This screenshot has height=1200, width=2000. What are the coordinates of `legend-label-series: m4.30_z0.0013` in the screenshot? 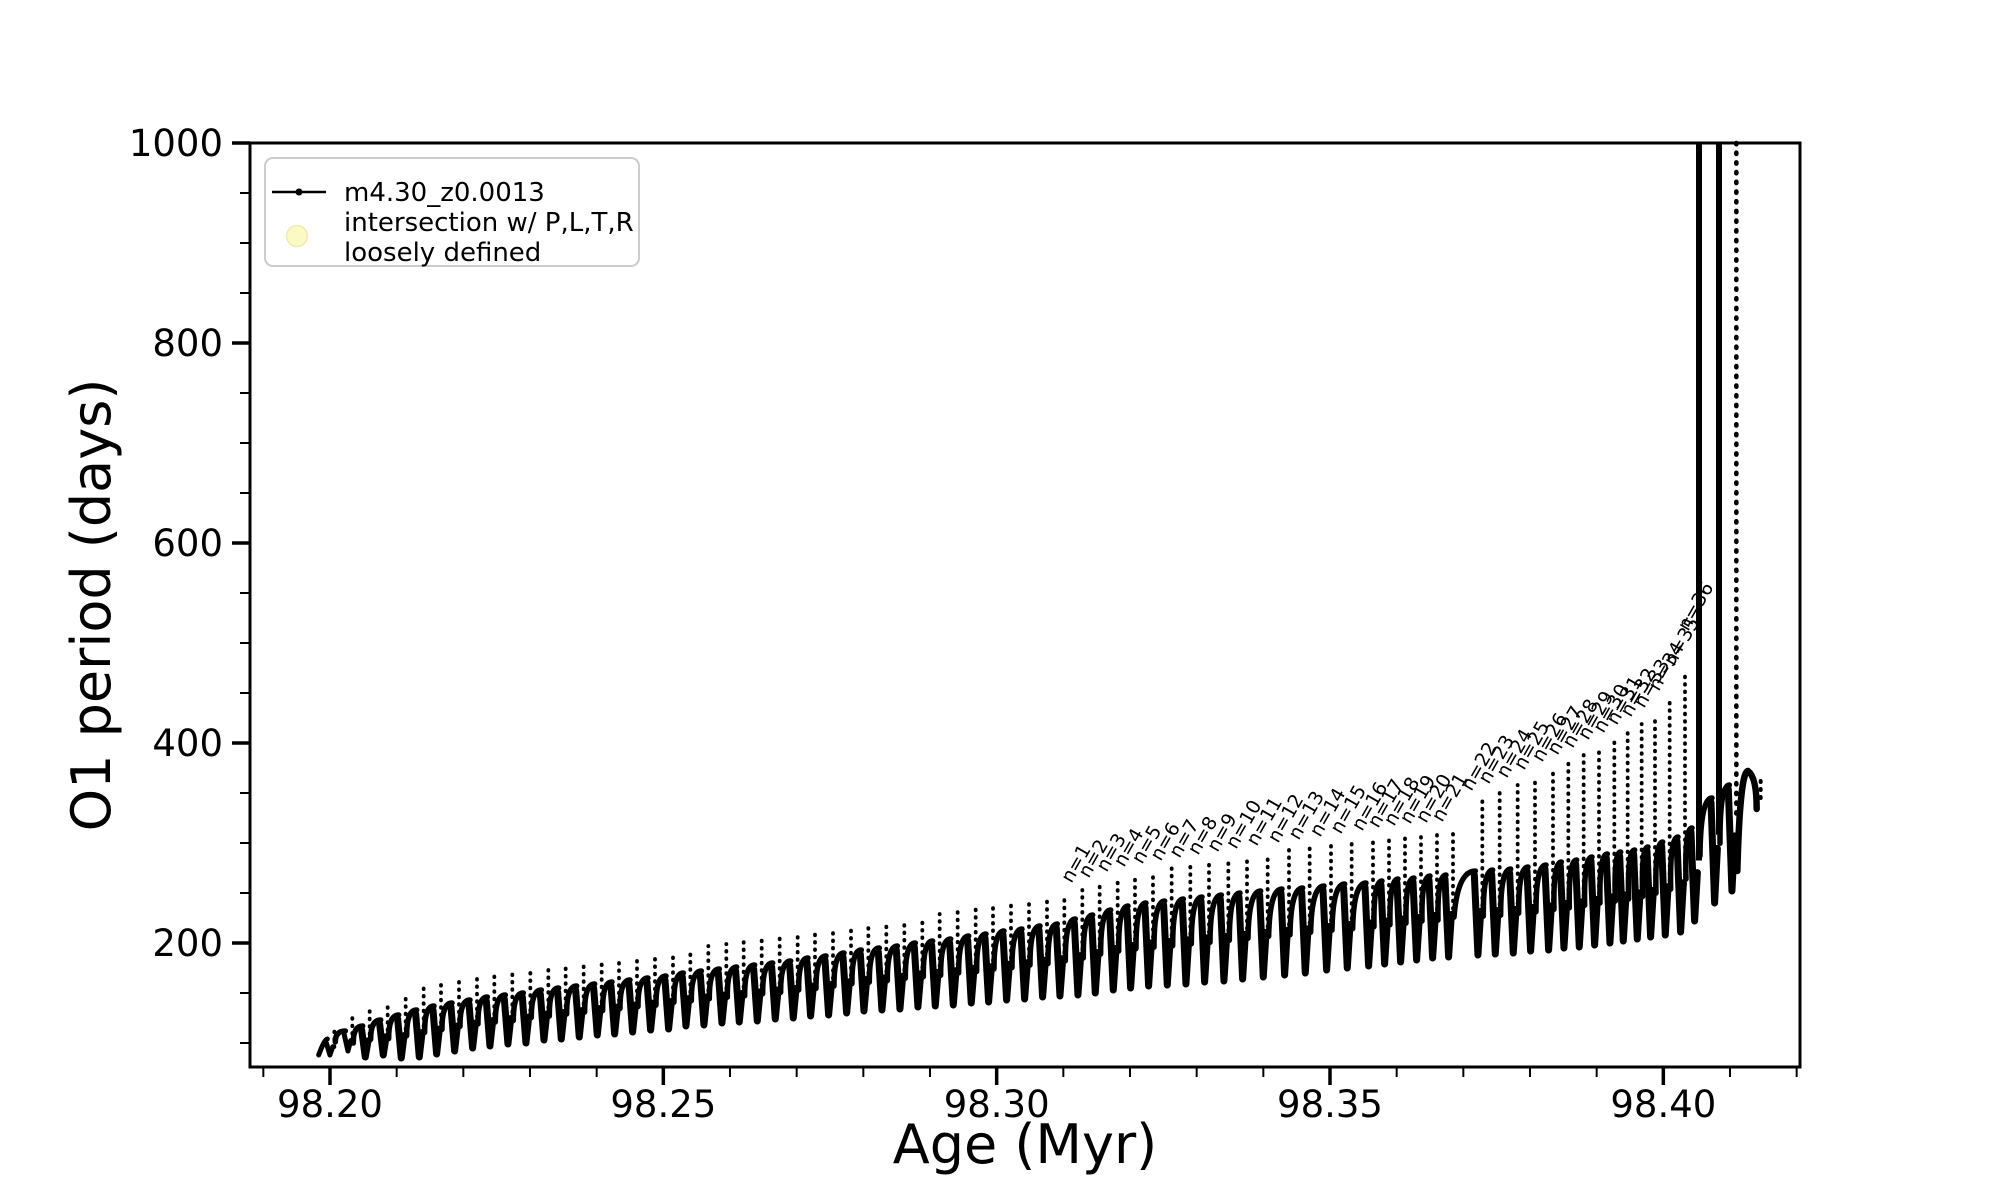 It's located at (444, 193).